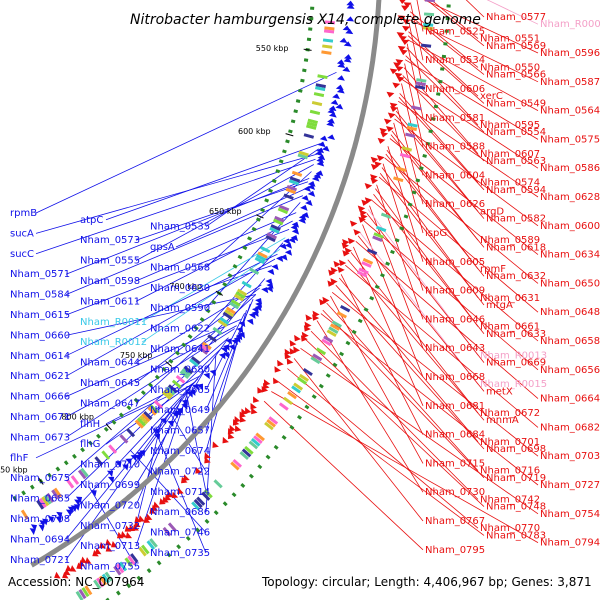 The width and height of the screenshot is (600, 600). What do you see at coordinates (510, 442) in the screenshot?
I see `gene-label: Nham_0701` at bounding box center [510, 442].